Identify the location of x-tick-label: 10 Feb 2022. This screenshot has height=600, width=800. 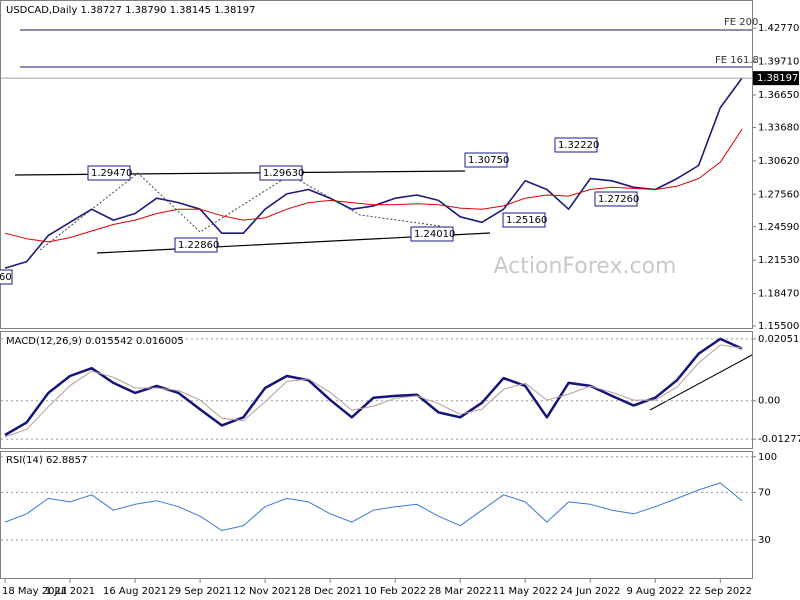
(395, 591).